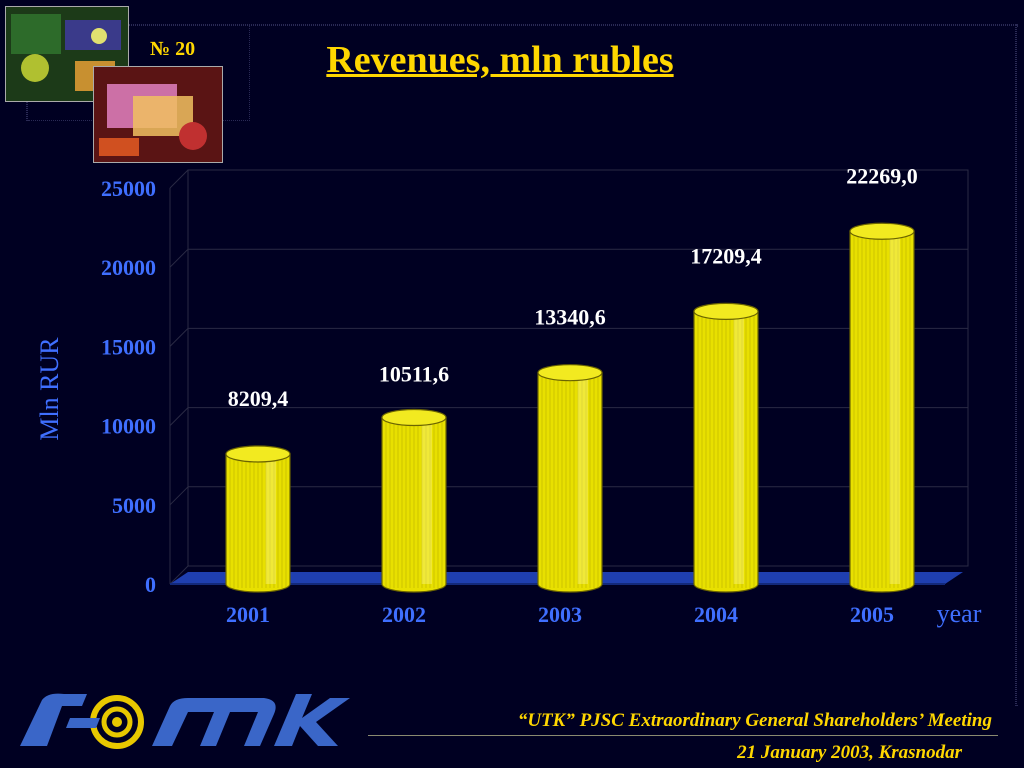 The image size is (1024, 768). I want to click on bar-2002, so click(414, 500).